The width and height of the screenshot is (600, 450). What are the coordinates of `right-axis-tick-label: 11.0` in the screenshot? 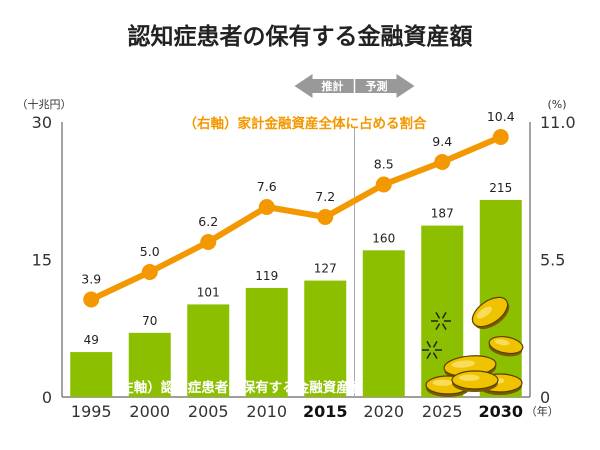 It's located at (558, 122).